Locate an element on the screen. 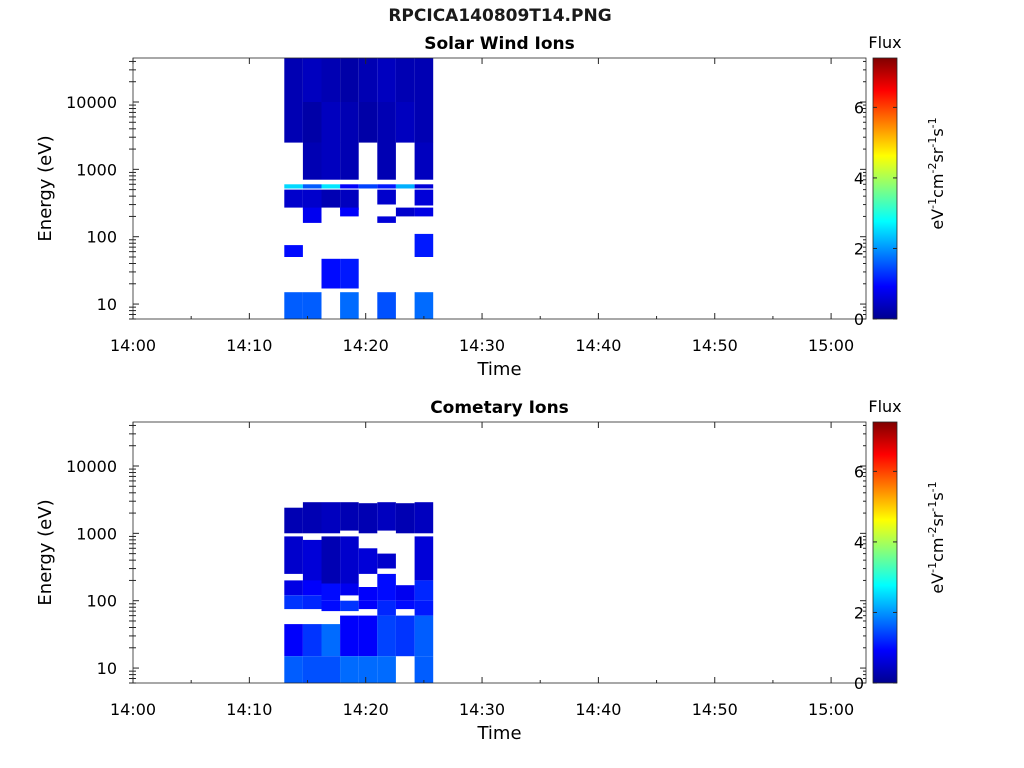 The height and width of the screenshot is (768, 1024). panel-title: Cometary Ions is located at coordinates (499, 408).